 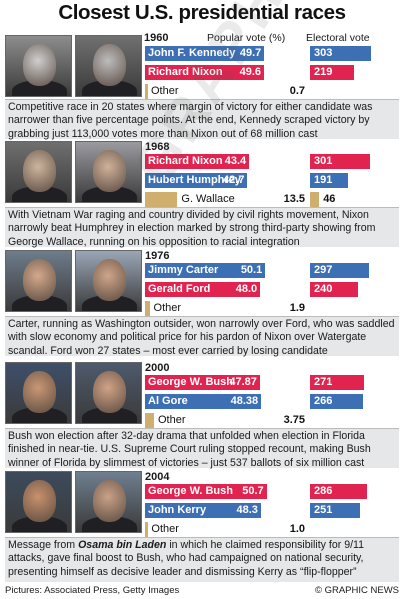 What do you see at coordinates (338, 38) in the screenshot?
I see `electoral-vote-header: Electoral vote` at bounding box center [338, 38].